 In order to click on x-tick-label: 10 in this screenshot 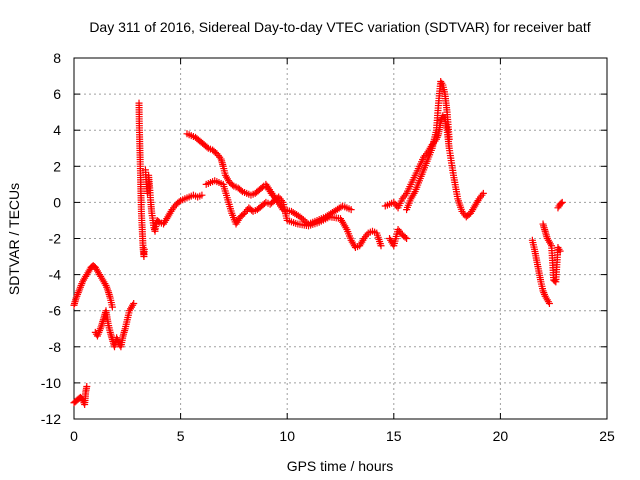, I will do `click(287, 436)`.